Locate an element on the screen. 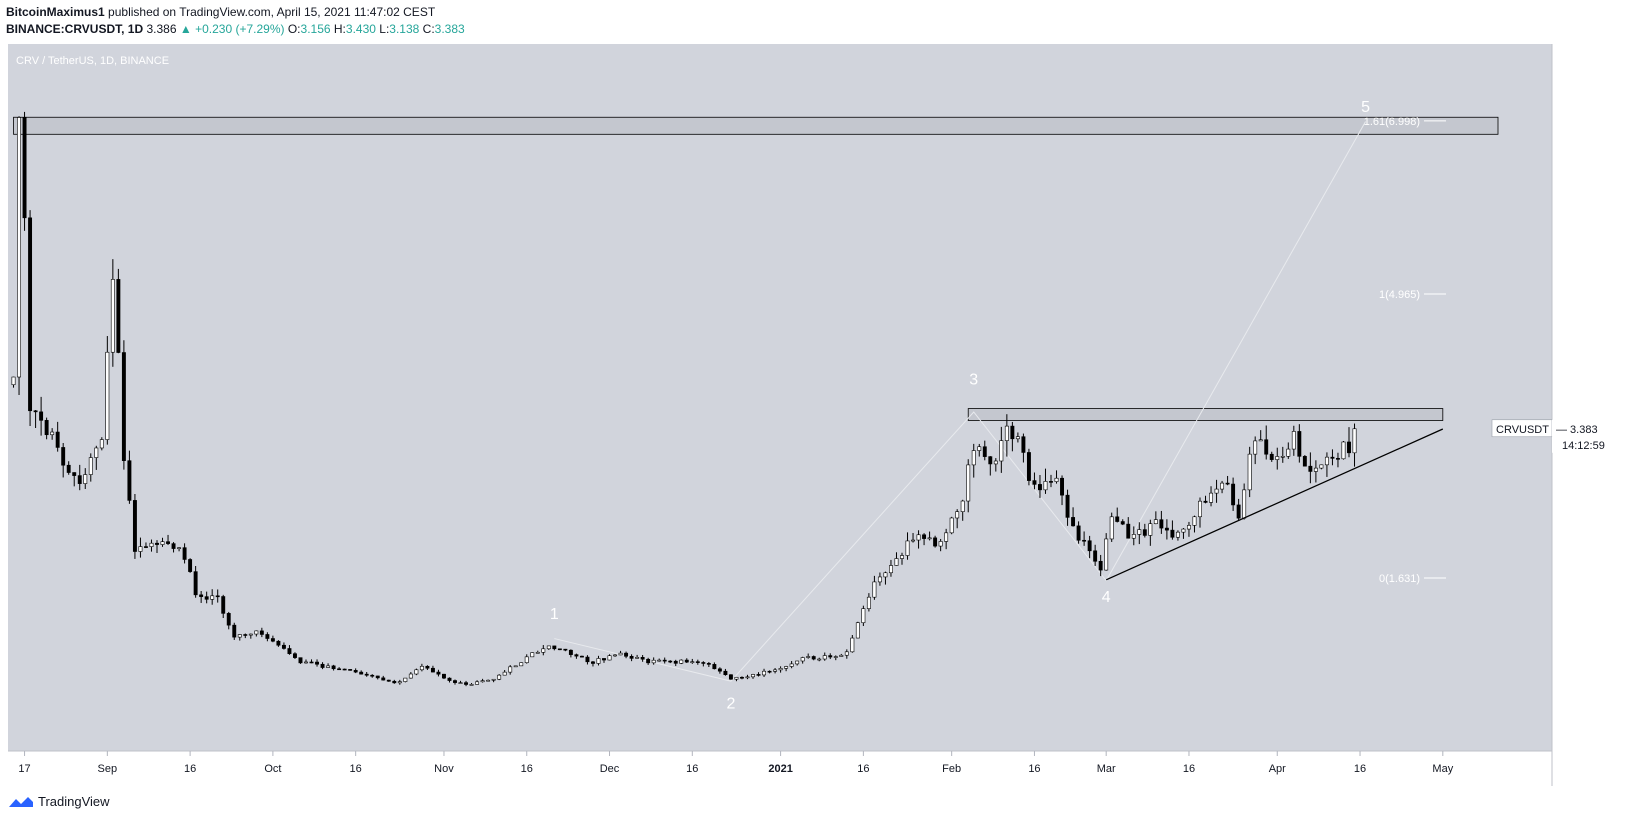  author-name: BitcoinMaximus1 is located at coordinates (55, 12).